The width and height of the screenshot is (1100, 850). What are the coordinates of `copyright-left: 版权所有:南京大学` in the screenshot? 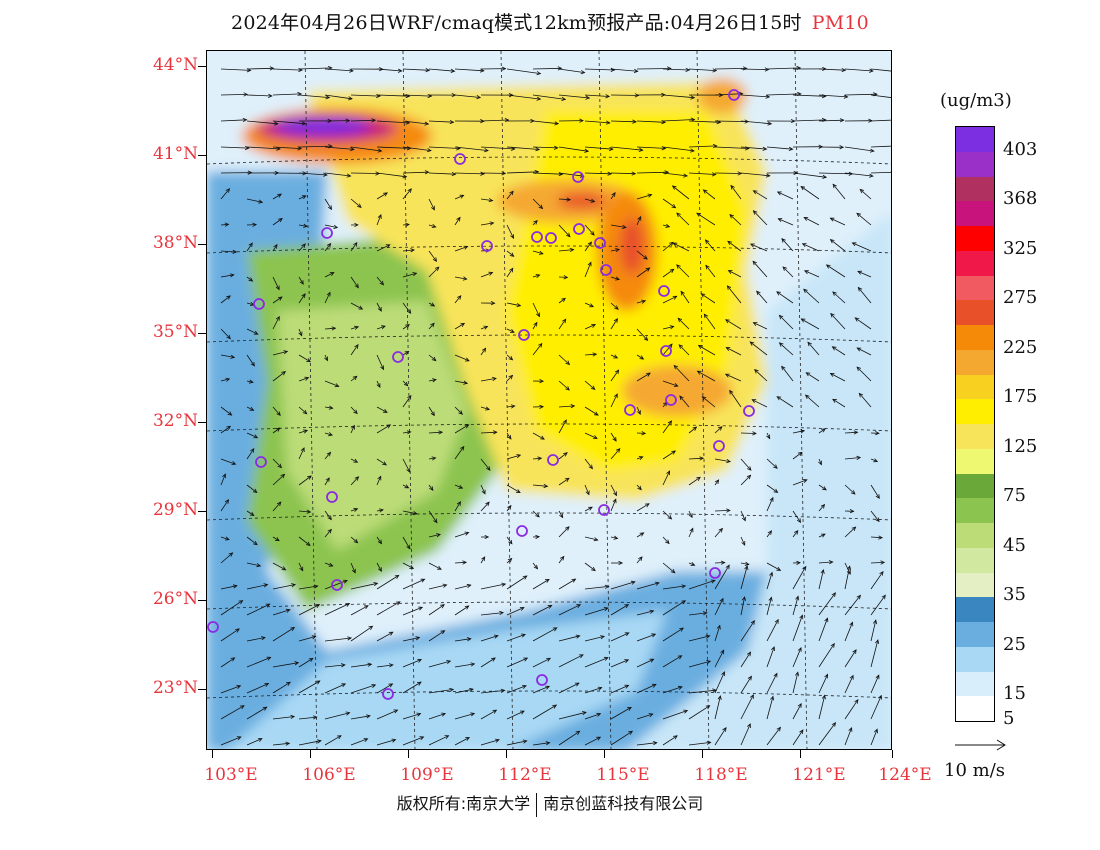 It's located at (463, 803).